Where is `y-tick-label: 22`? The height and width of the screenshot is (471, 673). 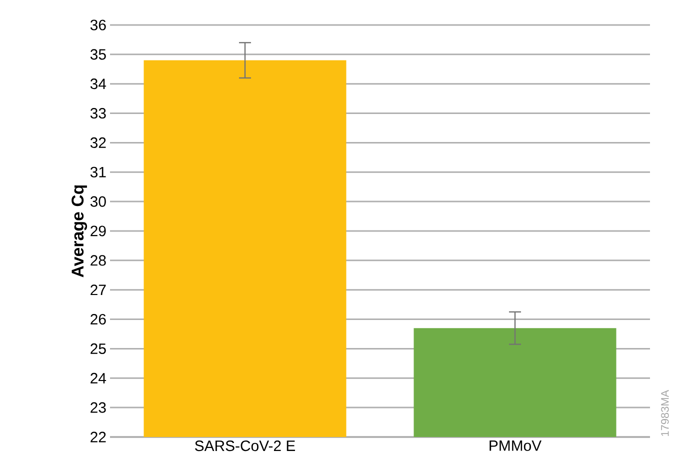
y-tick-label: 22 is located at coordinates (98, 437).